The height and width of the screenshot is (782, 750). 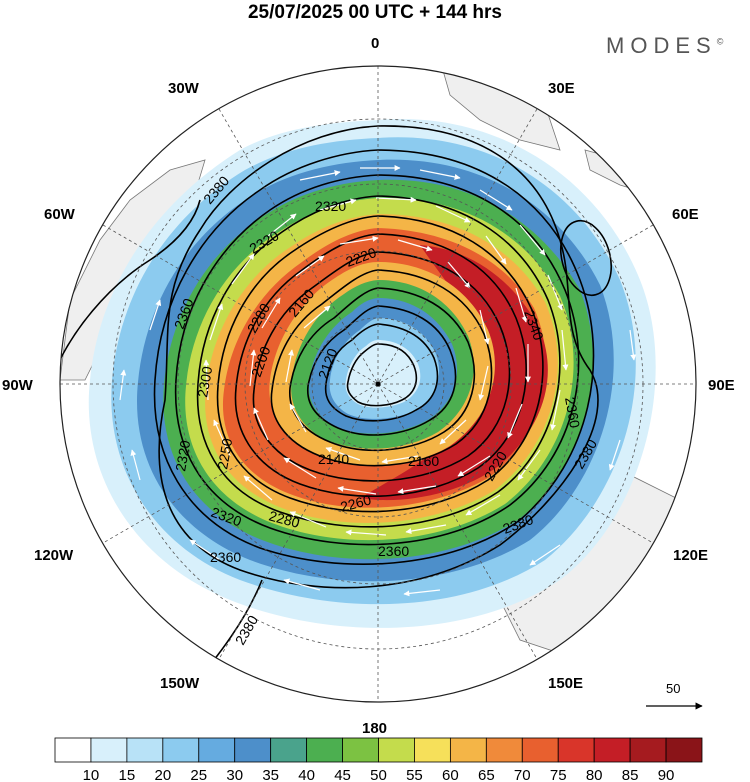 What do you see at coordinates (127, 774) in the screenshot?
I see `colorbar-label: 15` at bounding box center [127, 774].